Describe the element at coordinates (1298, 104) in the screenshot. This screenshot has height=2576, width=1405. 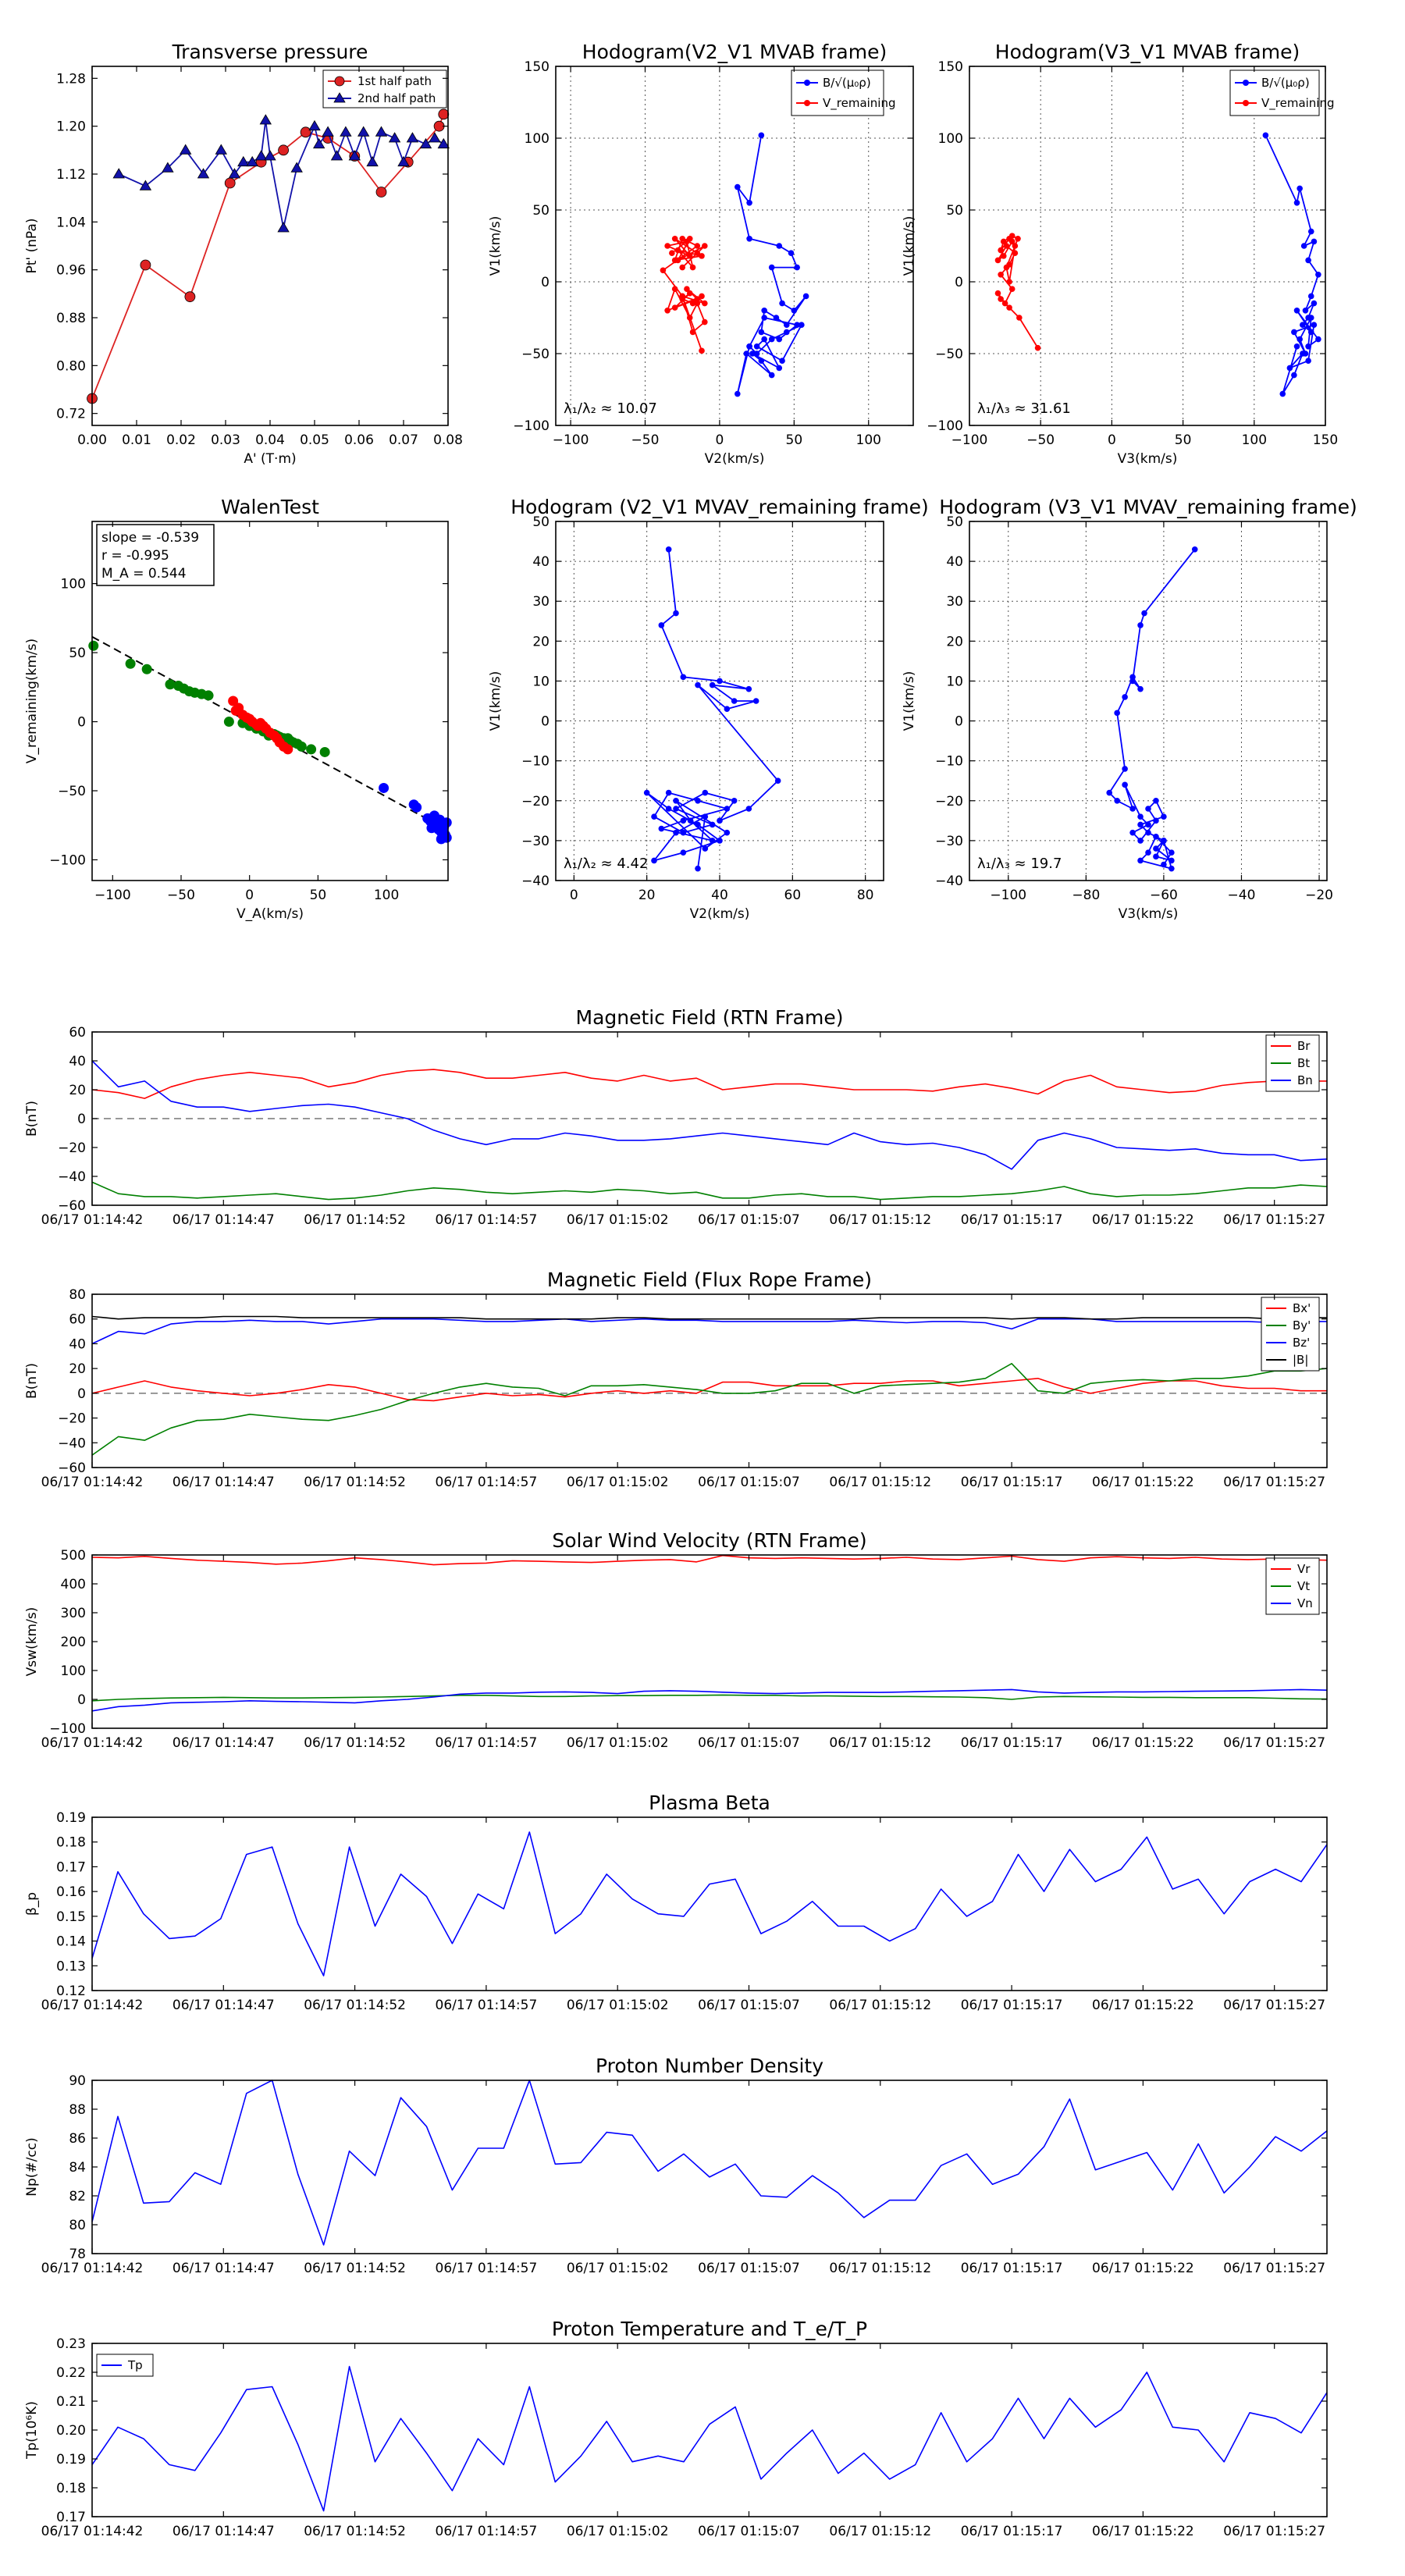
I see `legend-label: V_remaining` at that location.